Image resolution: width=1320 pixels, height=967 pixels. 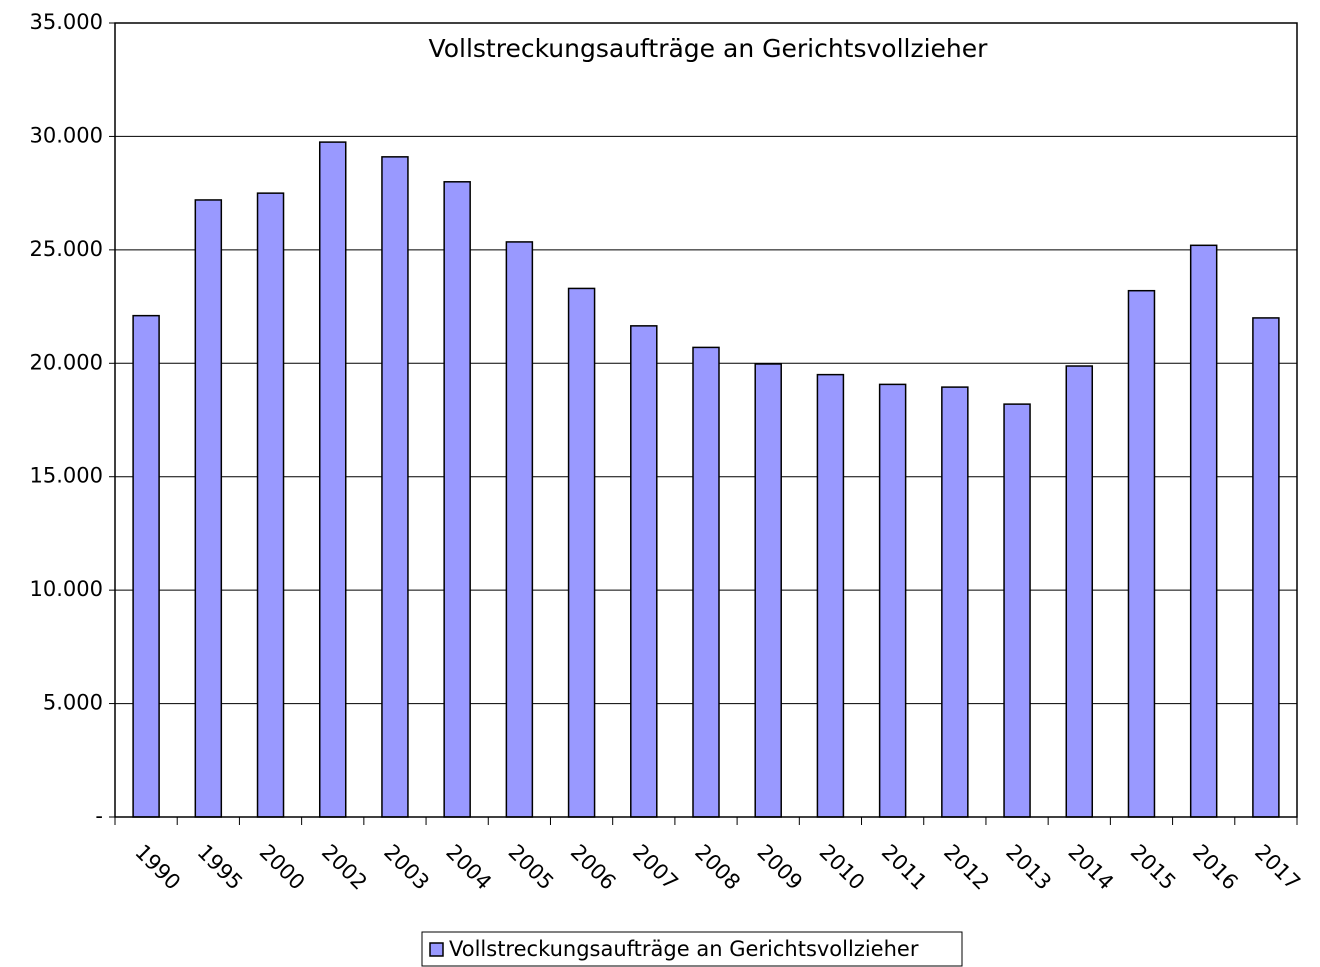 I want to click on x-tick-label: 2014, so click(x=1090, y=867).